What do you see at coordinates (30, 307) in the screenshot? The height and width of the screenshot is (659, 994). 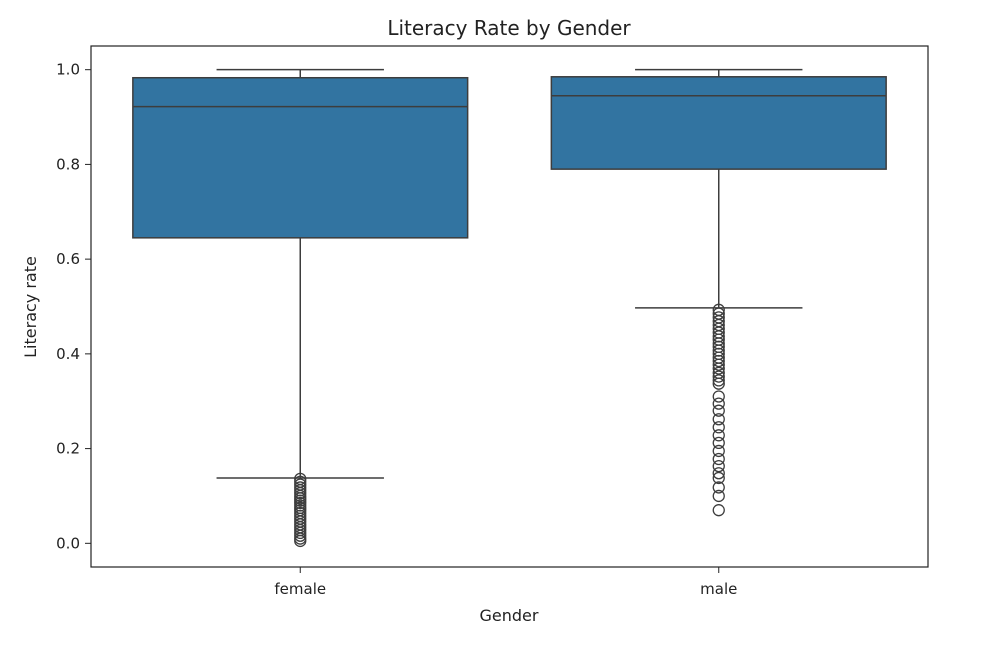 I see `y-axis-title: Literacy rate` at bounding box center [30, 307].